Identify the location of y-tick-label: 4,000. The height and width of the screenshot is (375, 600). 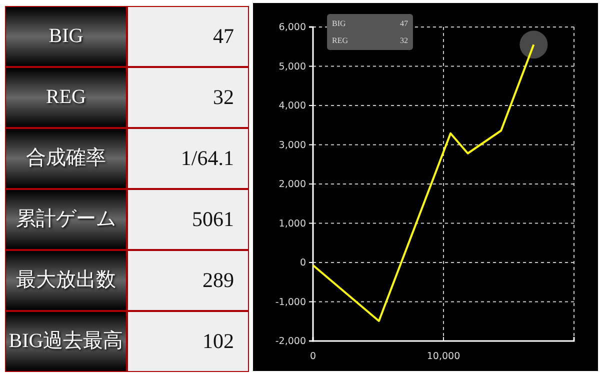
(292, 106).